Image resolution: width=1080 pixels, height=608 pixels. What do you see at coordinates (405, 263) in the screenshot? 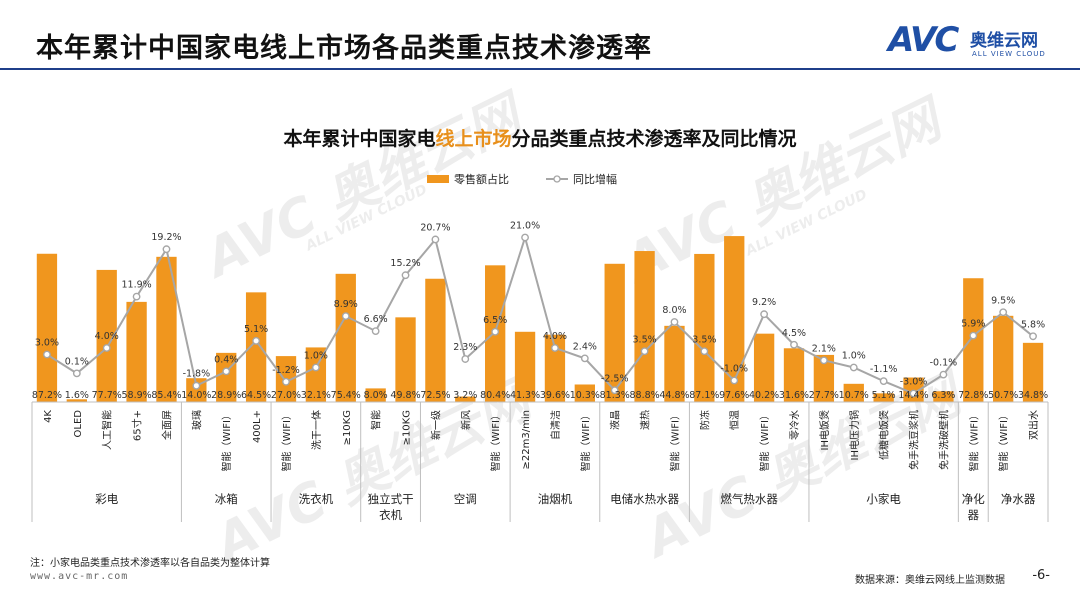
I see `growth-label: 15.2%` at bounding box center [405, 263].